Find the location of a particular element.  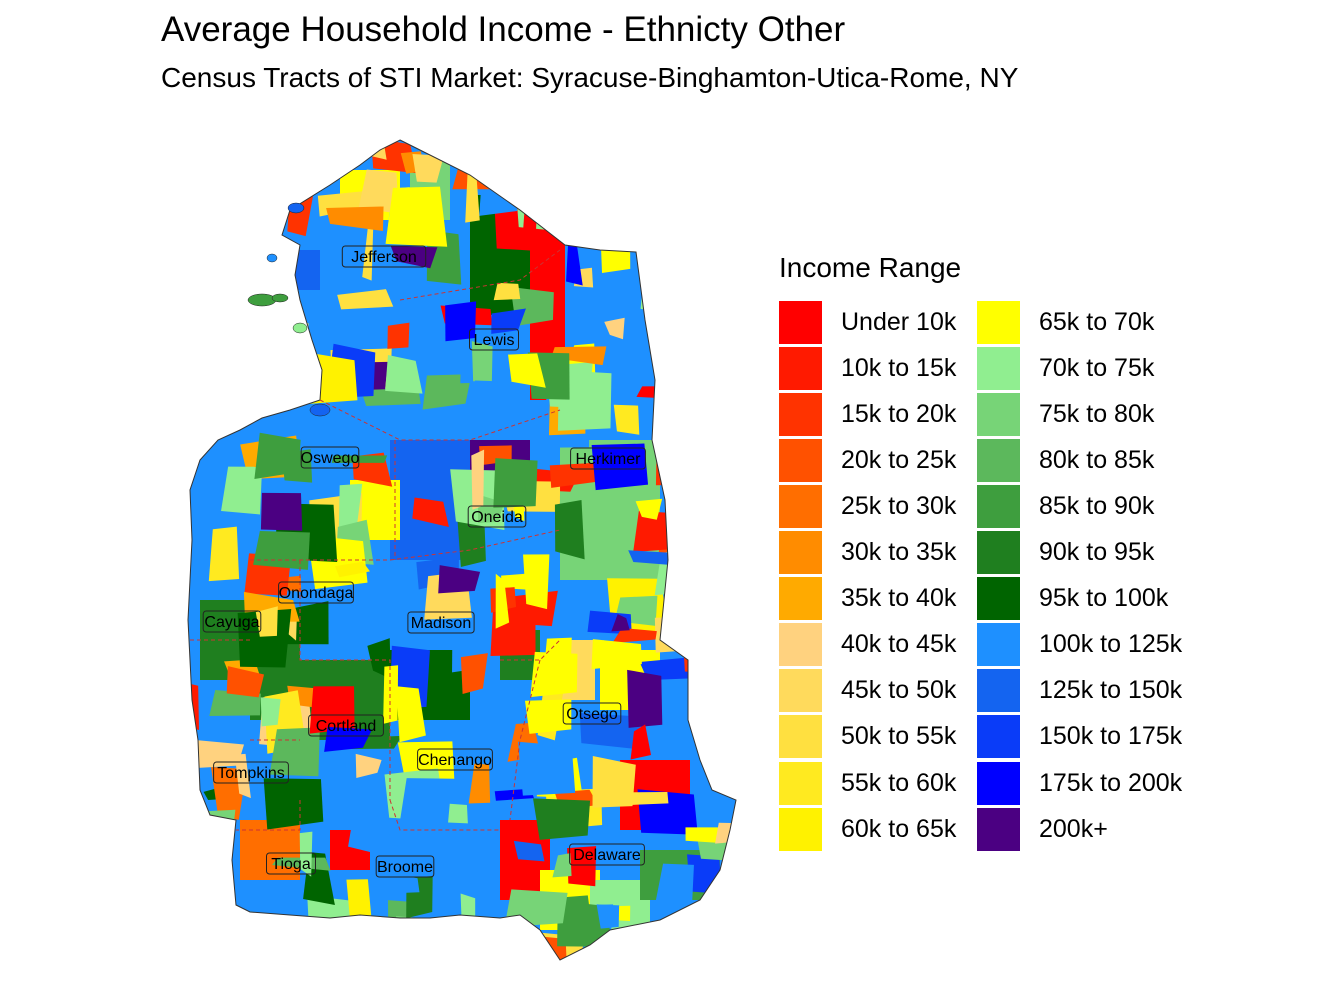

county-label: Jefferson is located at coordinates (384, 256).